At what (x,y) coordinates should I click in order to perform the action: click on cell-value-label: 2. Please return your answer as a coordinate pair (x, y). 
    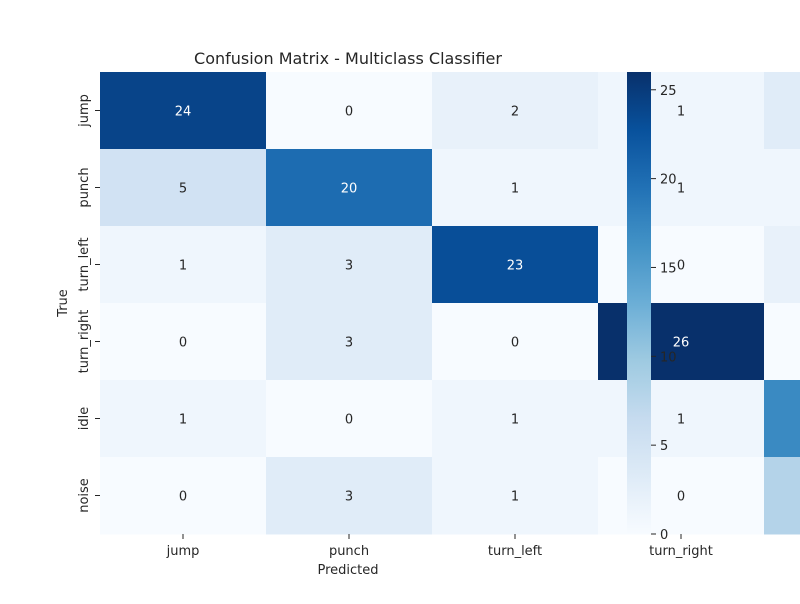
    Looking at the image, I should click on (515, 112).